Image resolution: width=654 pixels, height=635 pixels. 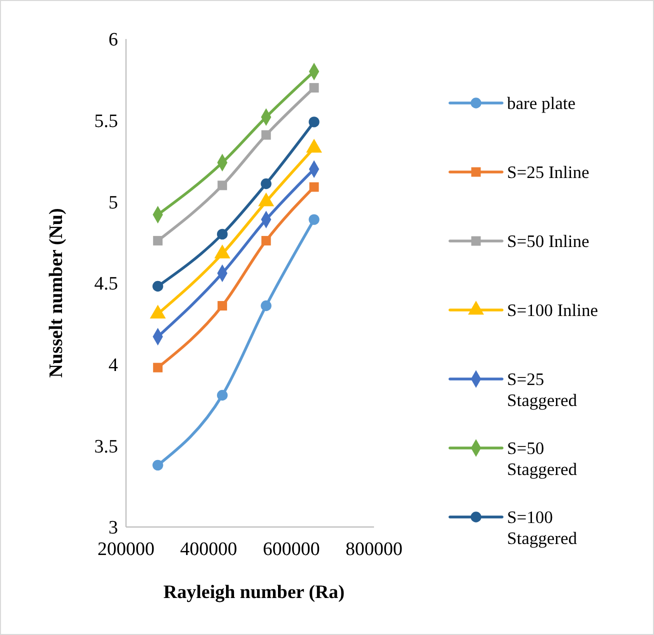 What do you see at coordinates (541, 103) in the screenshot?
I see `legend-label: bare plate` at bounding box center [541, 103].